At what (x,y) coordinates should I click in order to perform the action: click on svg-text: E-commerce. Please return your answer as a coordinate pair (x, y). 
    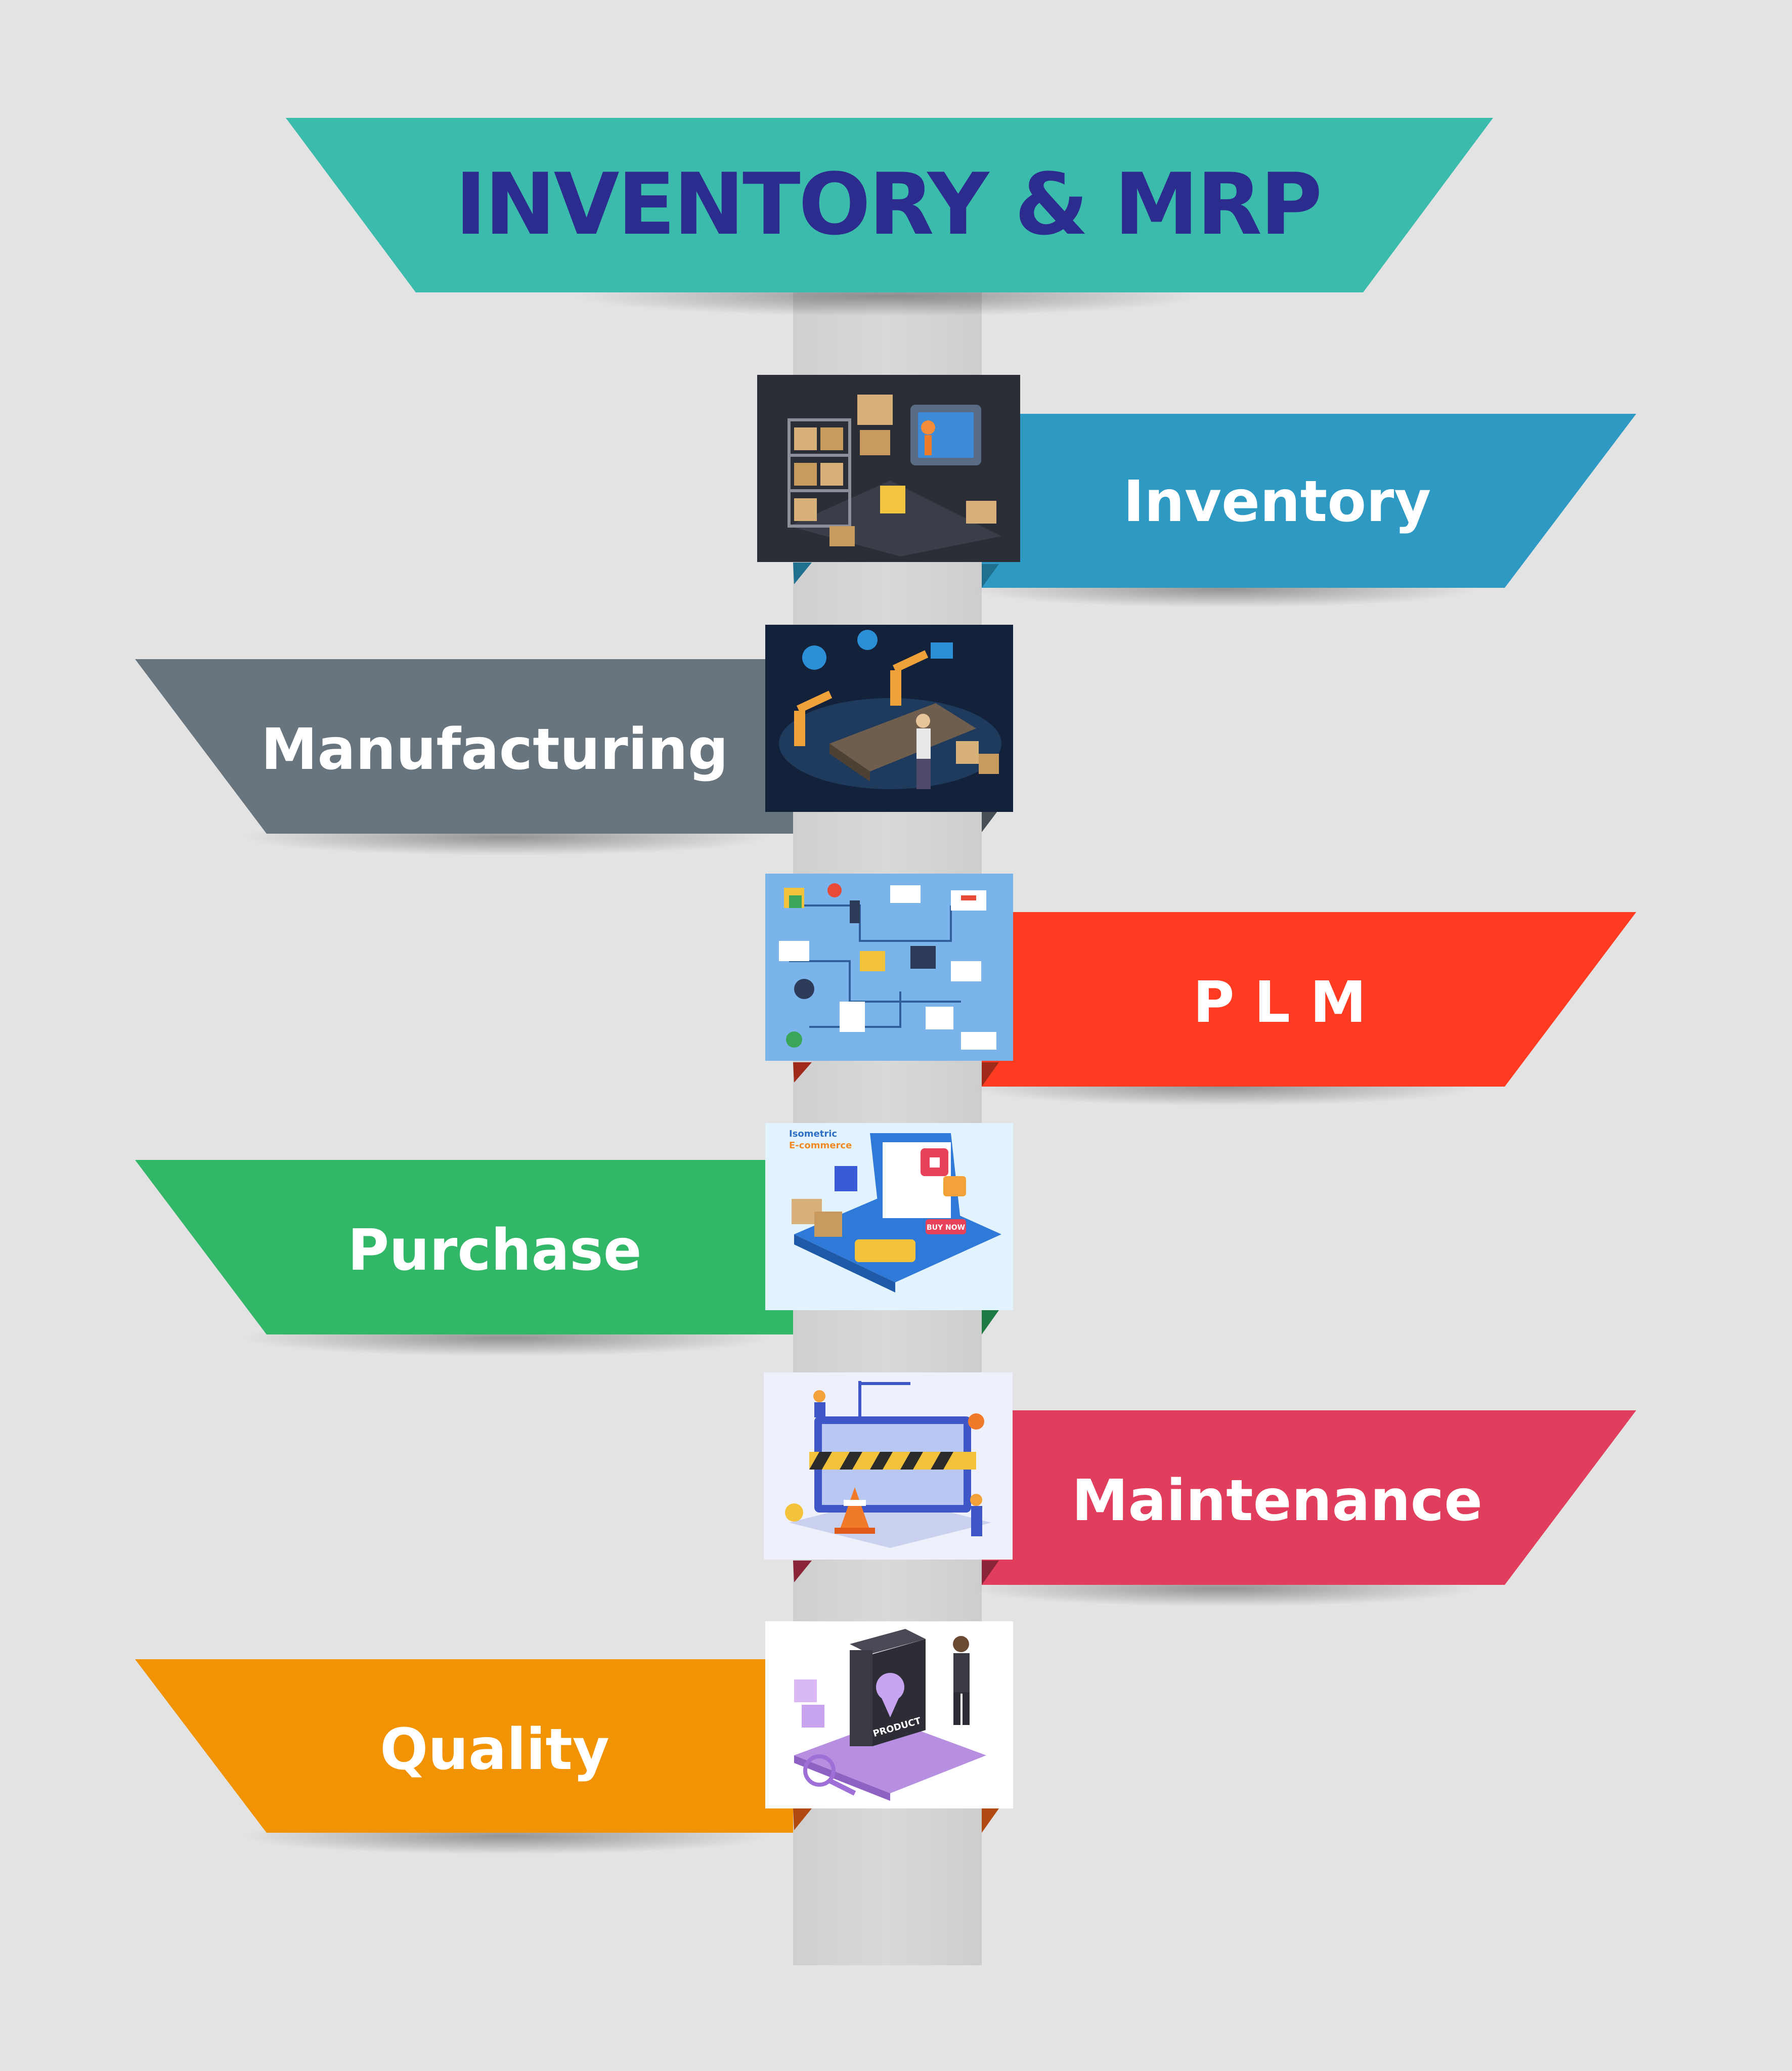
    Looking at the image, I should click on (820, 1145).